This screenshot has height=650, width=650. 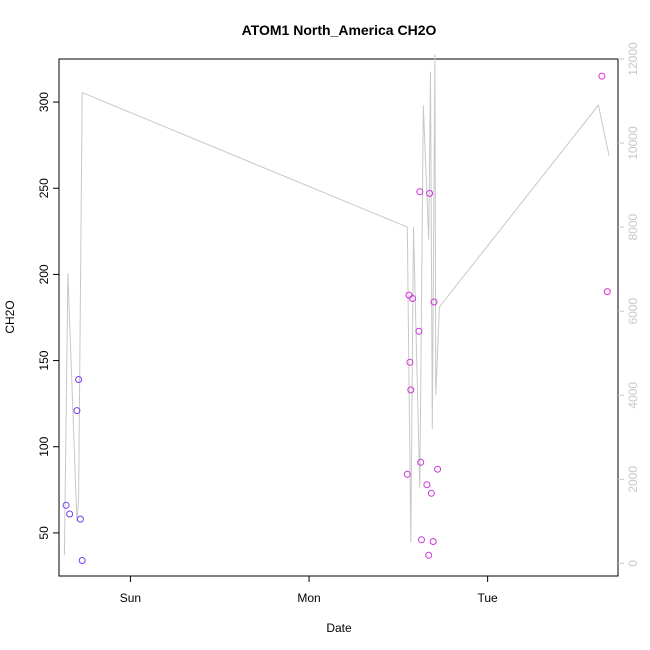 I want to click on y-left-tick-label: 250, so click(x=44, y=188).